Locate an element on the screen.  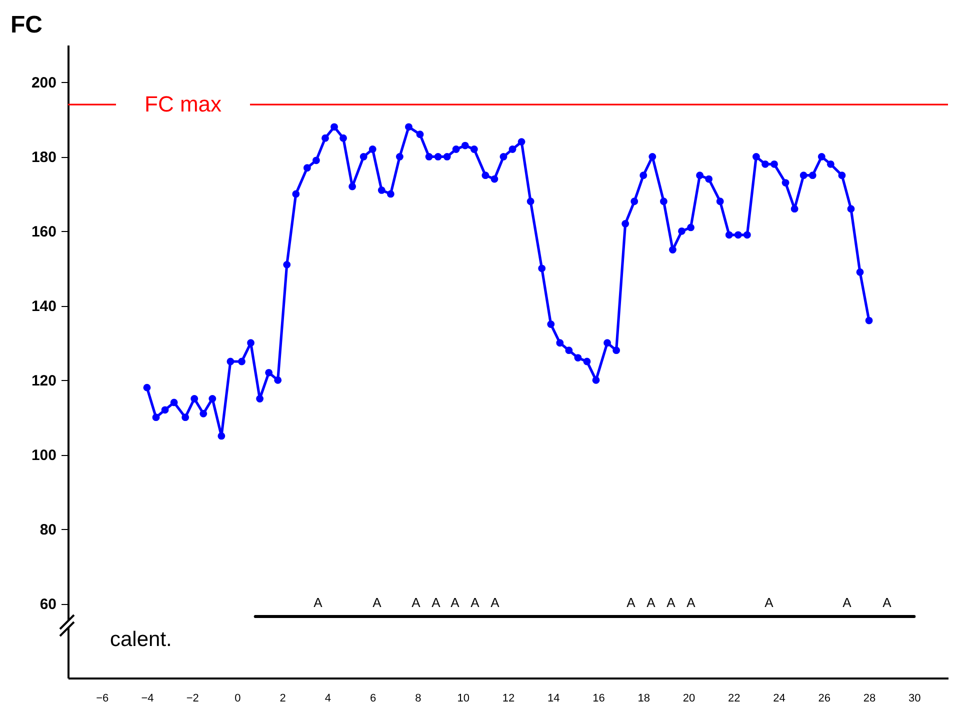
x-tick-label: −6 is located at coordinates (102, 698).